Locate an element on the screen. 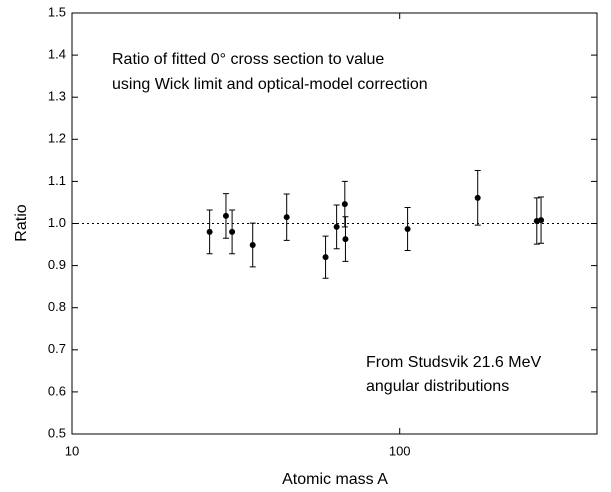  y-tick-label: 1.0 is located at coordinates (57, 222).